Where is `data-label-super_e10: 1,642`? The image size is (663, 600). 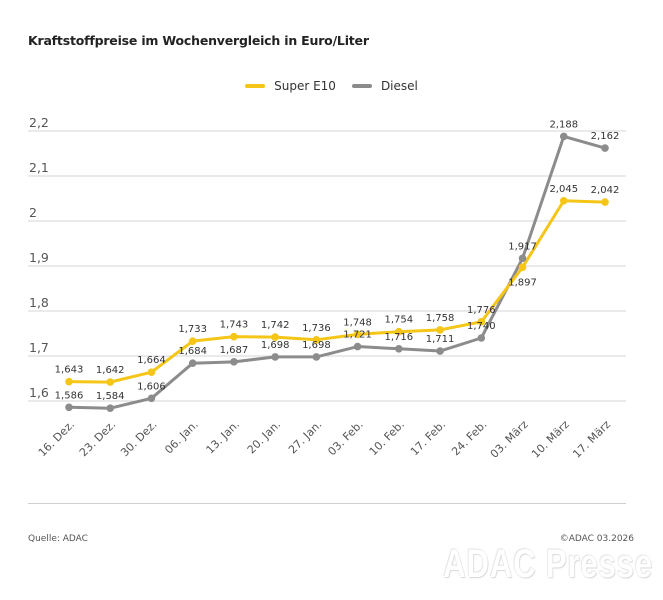
data-label-super_e10: 1,642 is located at coordinates (110, 370).